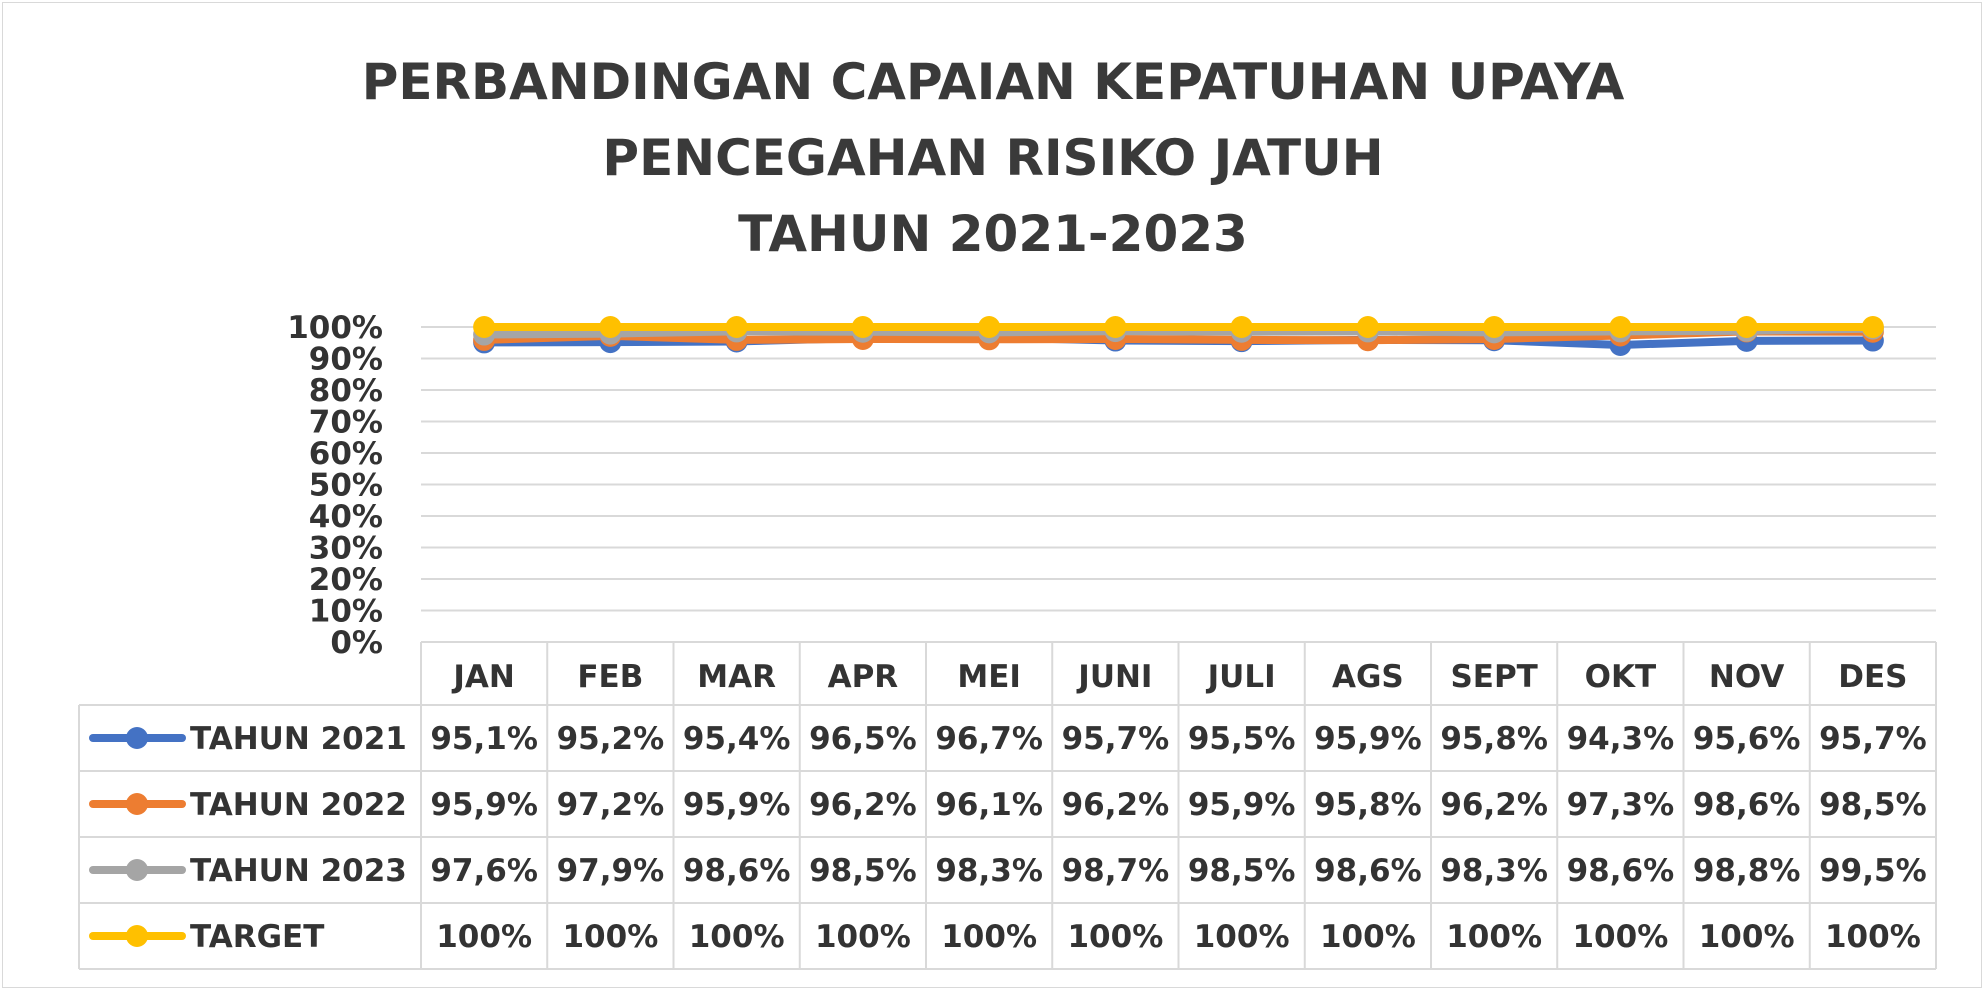  Describe the element at coordinates (736, 327) in the screenshot. I see `series-target-point-mar` at that location.